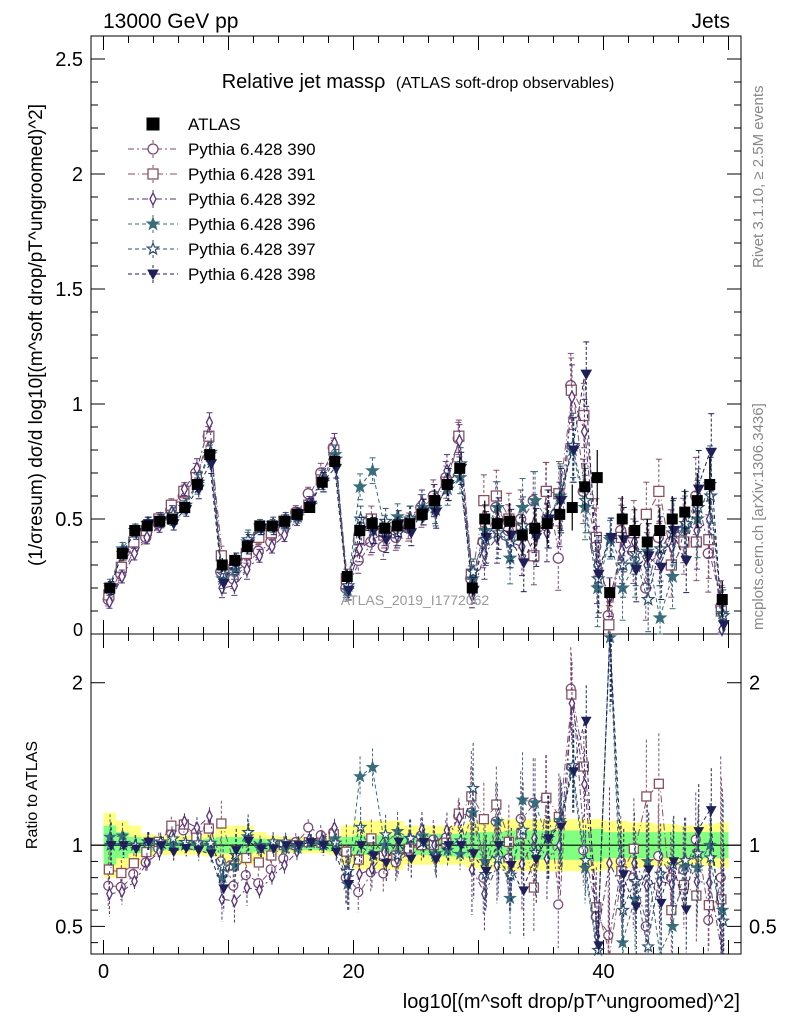 The width and height of the screenshot is (786, 1024). Describe the element at coordinates (153, 223) in the screenshot. I see `legend-marker` at that location.